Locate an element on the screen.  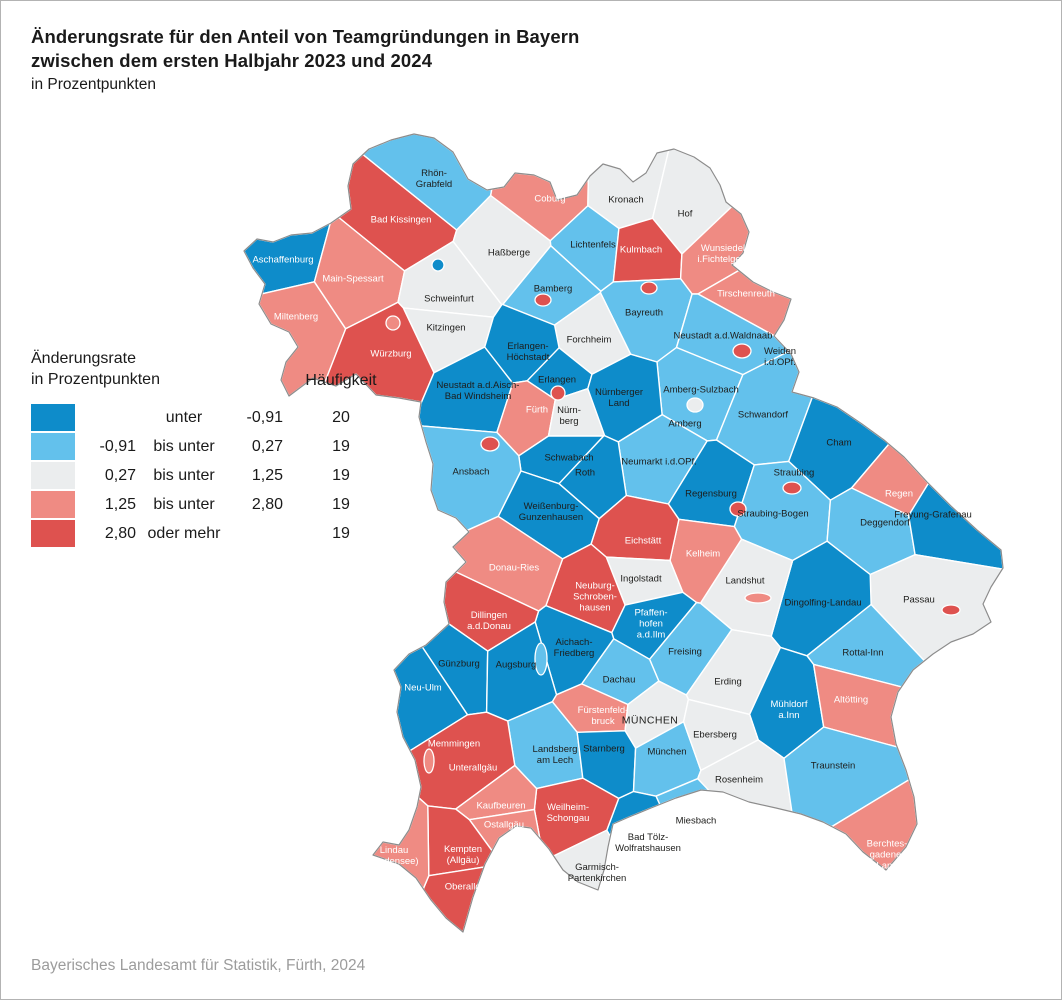
legend-class-frequency-1: 19 is located at coordinates (341, 446).